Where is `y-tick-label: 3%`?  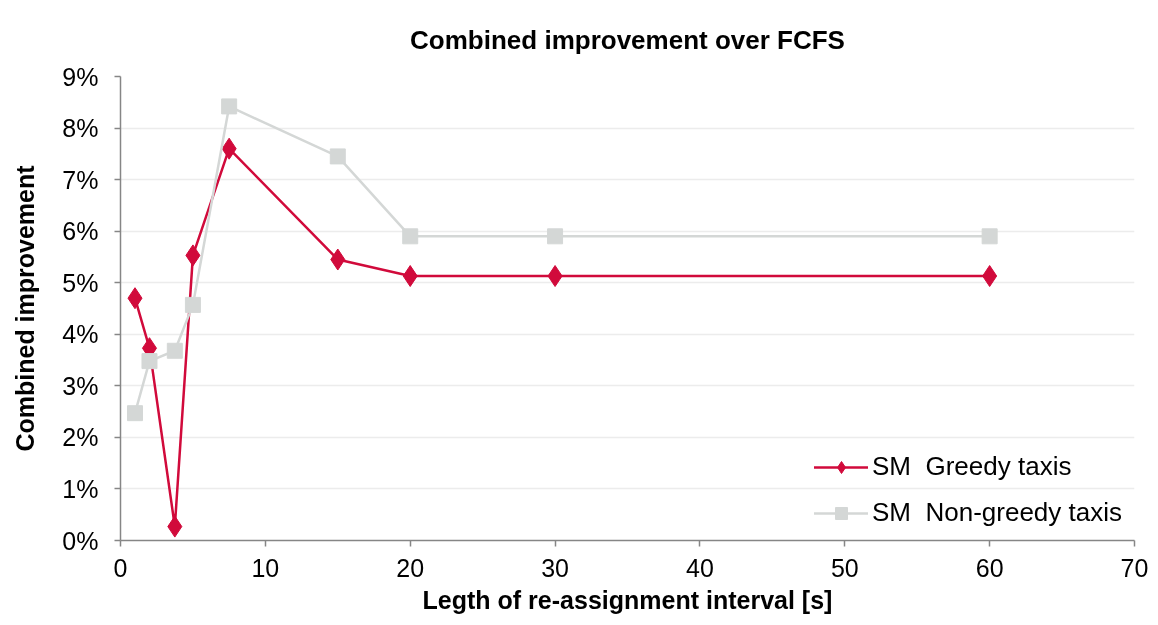
y-tick-label: 3% is located at coordinates (80, 385).